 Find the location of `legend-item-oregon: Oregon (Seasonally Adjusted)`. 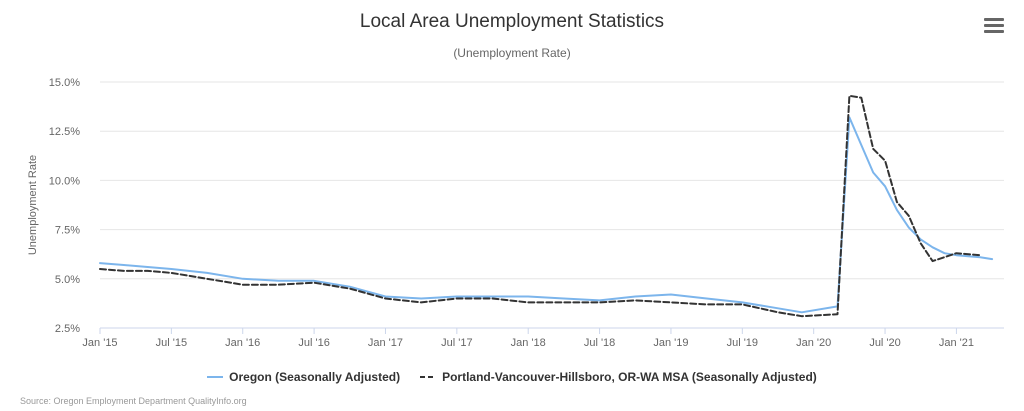

legend-item-oregon: Oregon (Seasonally Adjusted) is located at coordinates (303, 377).